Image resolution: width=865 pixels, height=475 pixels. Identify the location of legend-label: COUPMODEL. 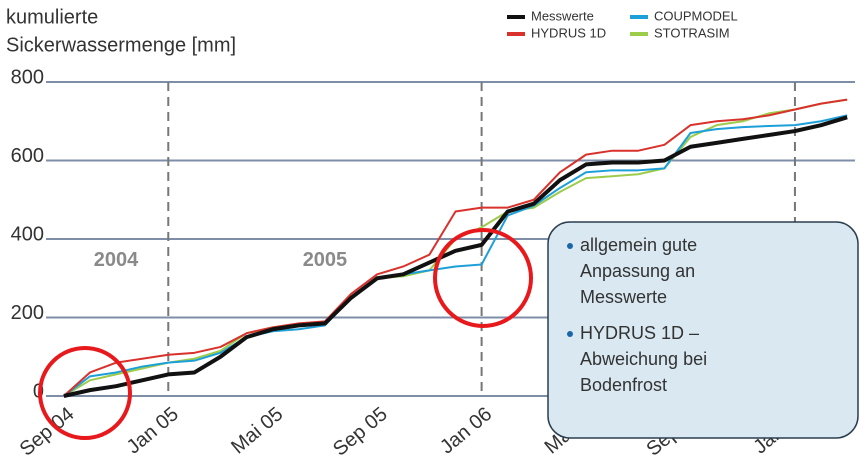
(696, 15).